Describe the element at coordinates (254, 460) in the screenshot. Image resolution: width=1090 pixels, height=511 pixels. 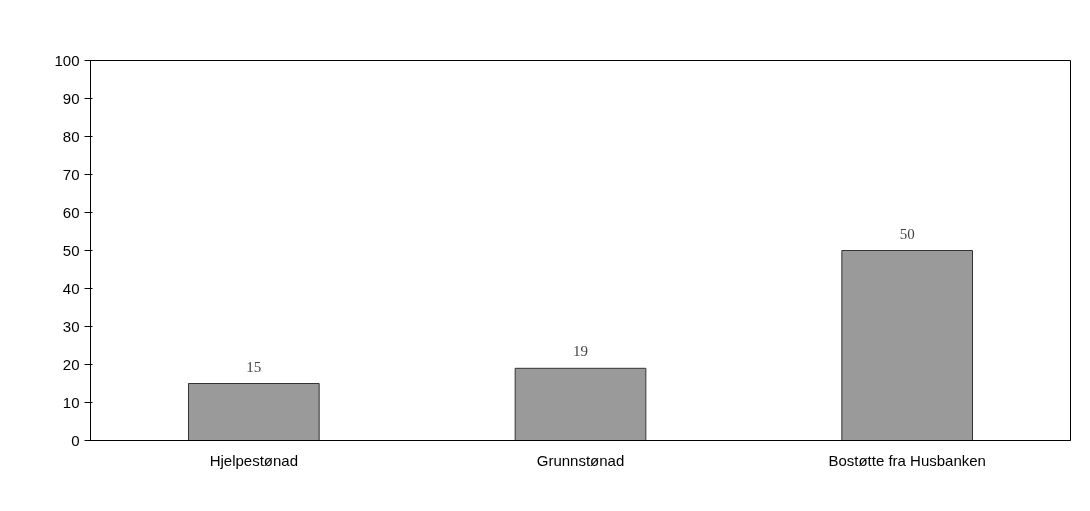
I see `x-tick-label: Hjelpestønad` at that location.